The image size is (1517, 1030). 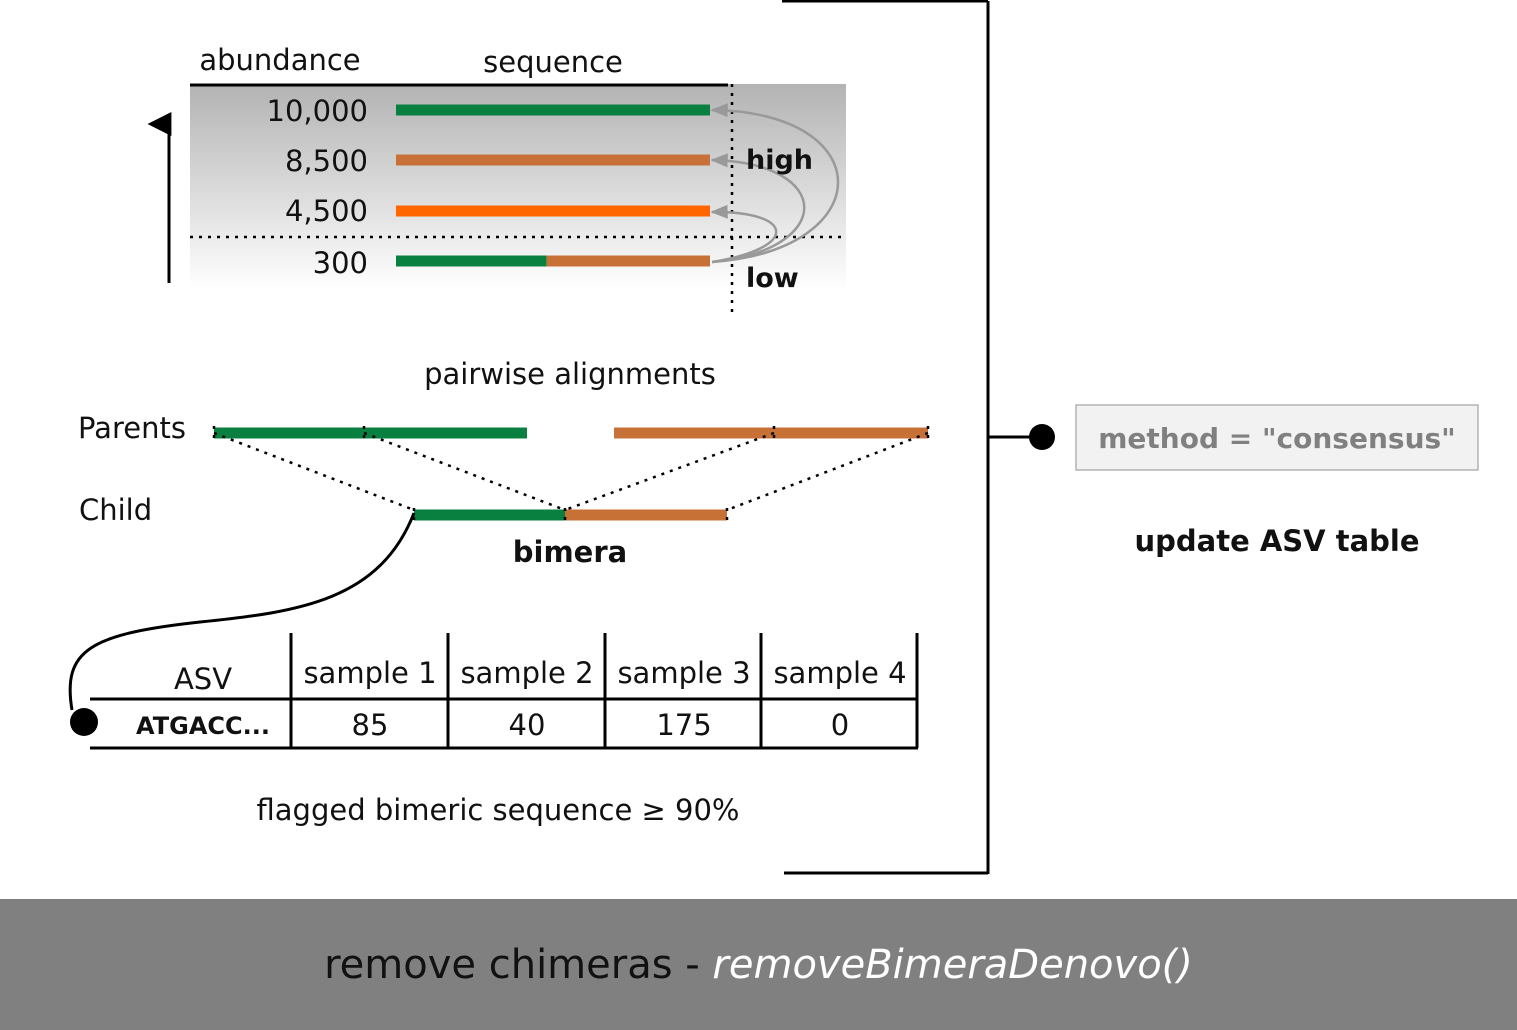 I want to click on method-label: method = "consensus", so click(x=1277, y=438).